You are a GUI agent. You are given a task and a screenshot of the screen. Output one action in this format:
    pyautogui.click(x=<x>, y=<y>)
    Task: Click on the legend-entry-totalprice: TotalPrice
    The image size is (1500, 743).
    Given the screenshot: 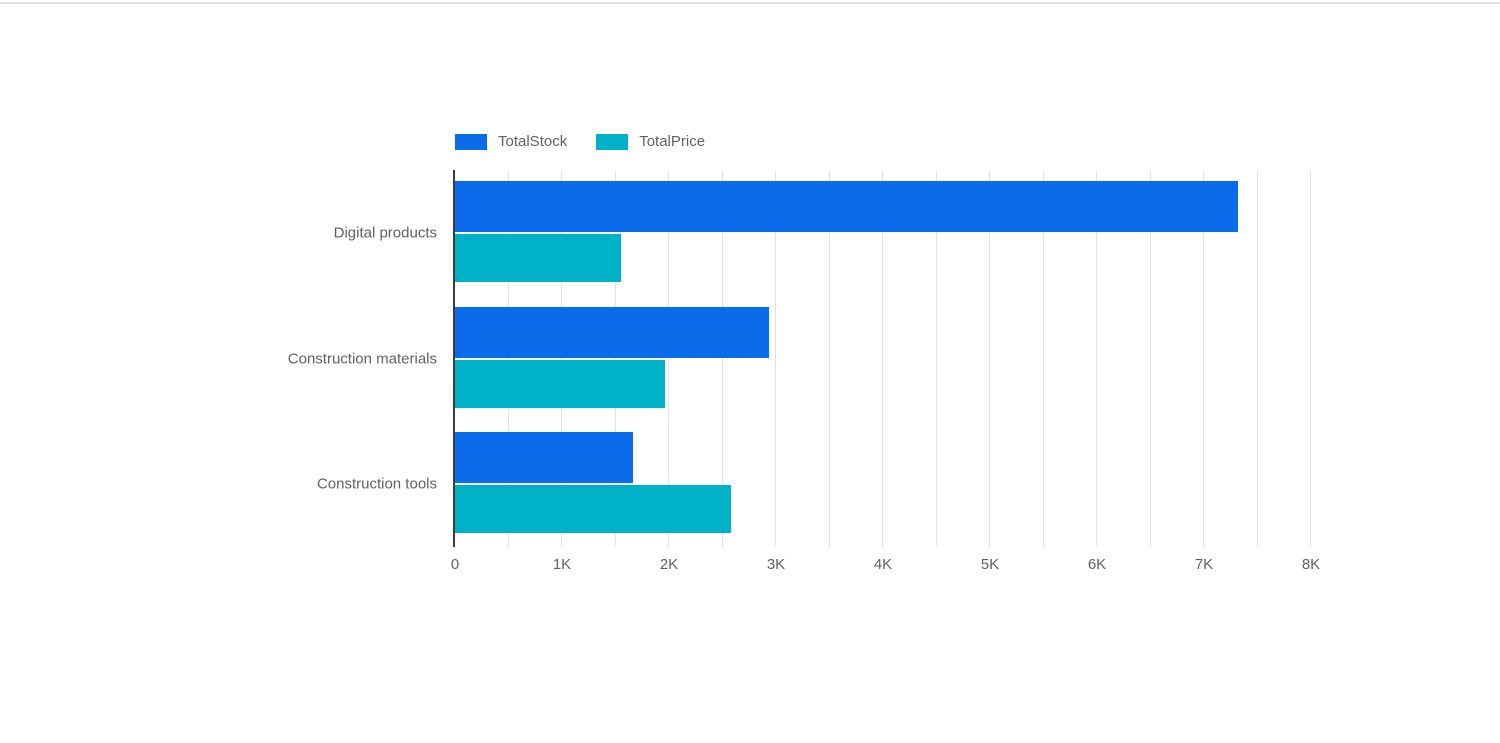 What is the action you would take?
    pyautogui.click(x=650, y=141)
    